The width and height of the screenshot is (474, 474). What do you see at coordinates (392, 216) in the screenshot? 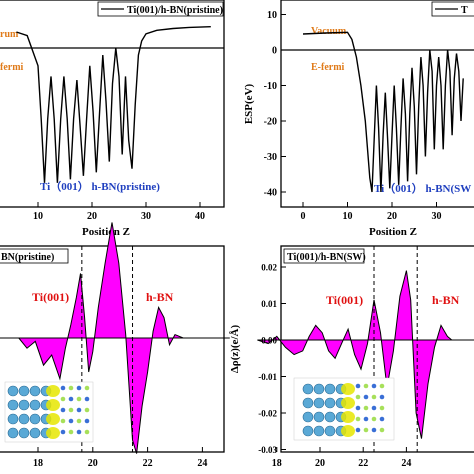
I see `x-tick-label: 20` at bounding box center [392, 216].